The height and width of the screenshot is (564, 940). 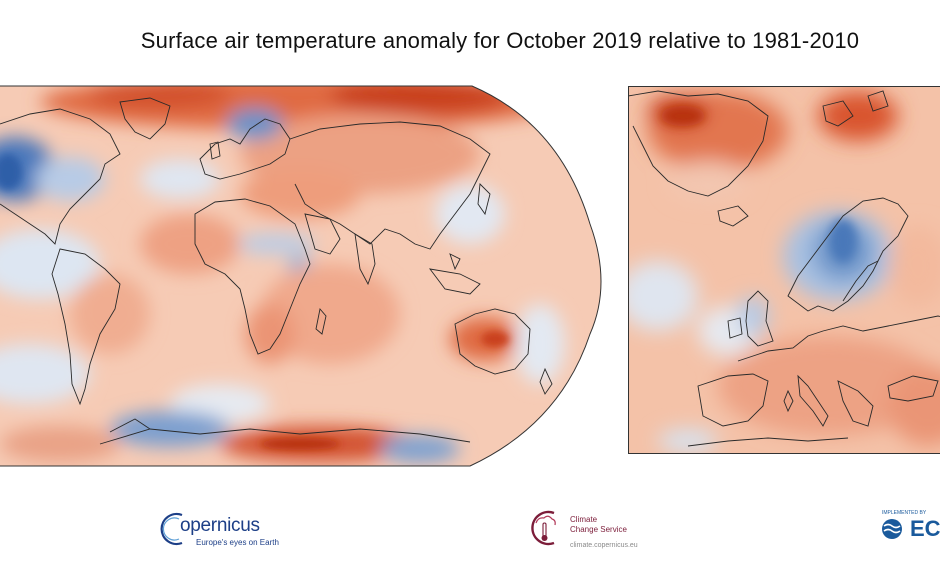 I want to click on implemented-by-label: IMPLEMENTED BY, so click(x=904, y=513).